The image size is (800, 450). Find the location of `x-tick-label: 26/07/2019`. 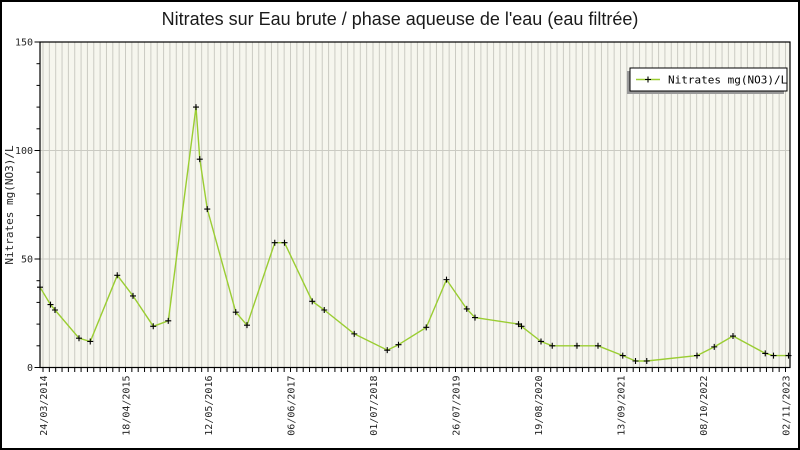

x-tick-label: 26/07/2019 is located at coordinates (457, 406).